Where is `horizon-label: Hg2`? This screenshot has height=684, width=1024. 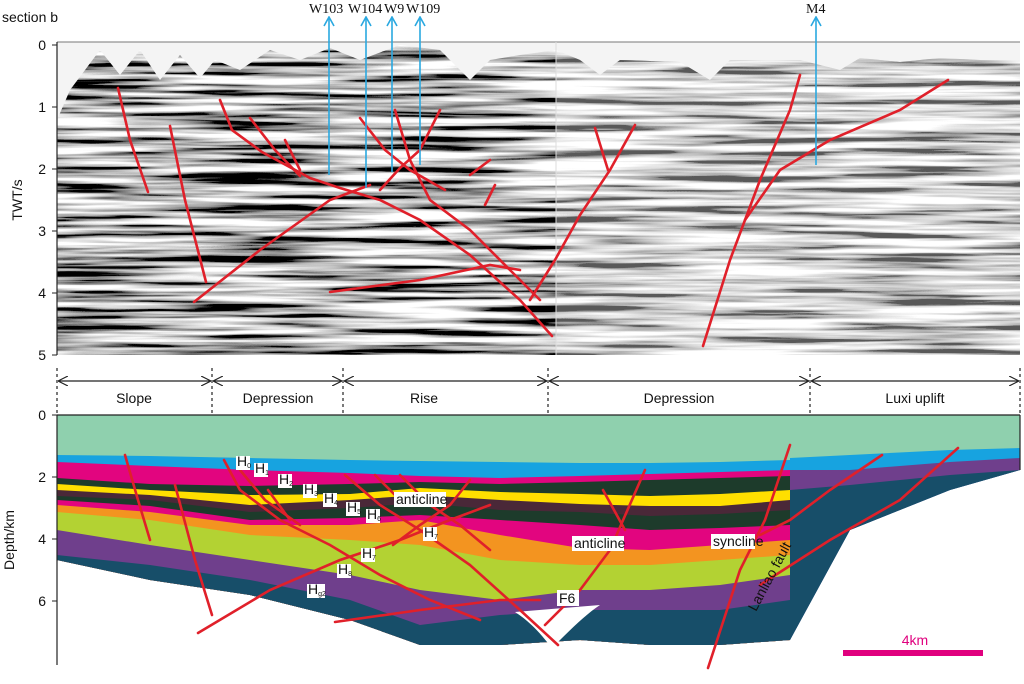 horizon-label: Hg2 is located at coordinates (317, 589).